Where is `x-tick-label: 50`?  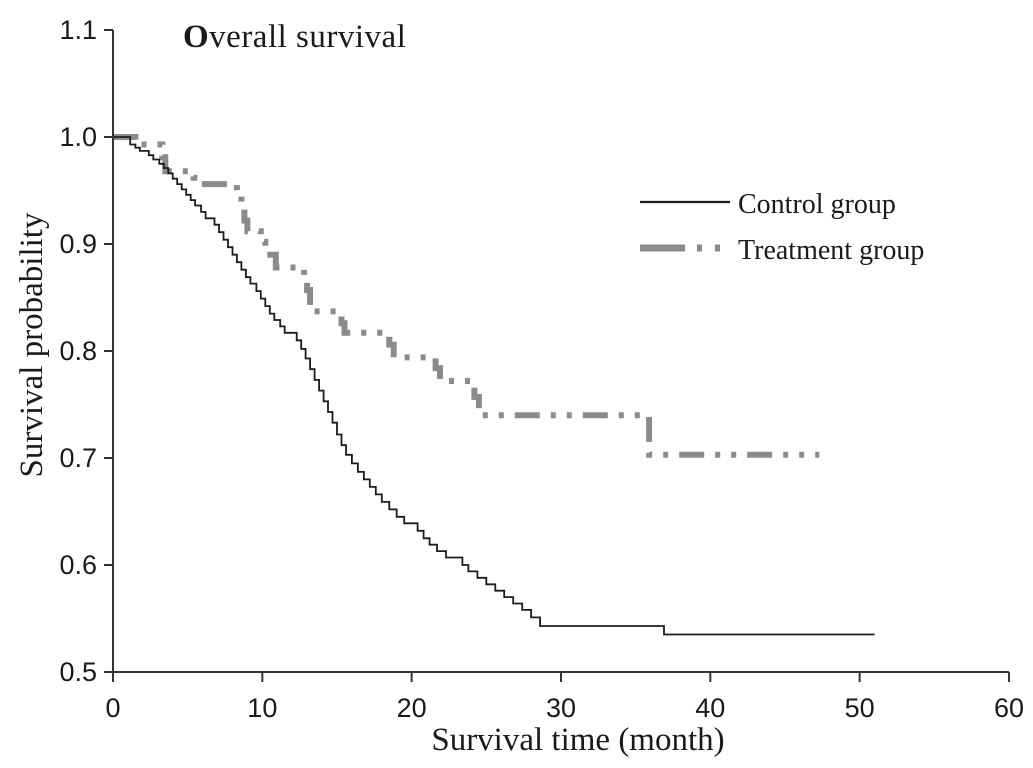
x-tick-label: 50 is located at coordinates (860, 708).